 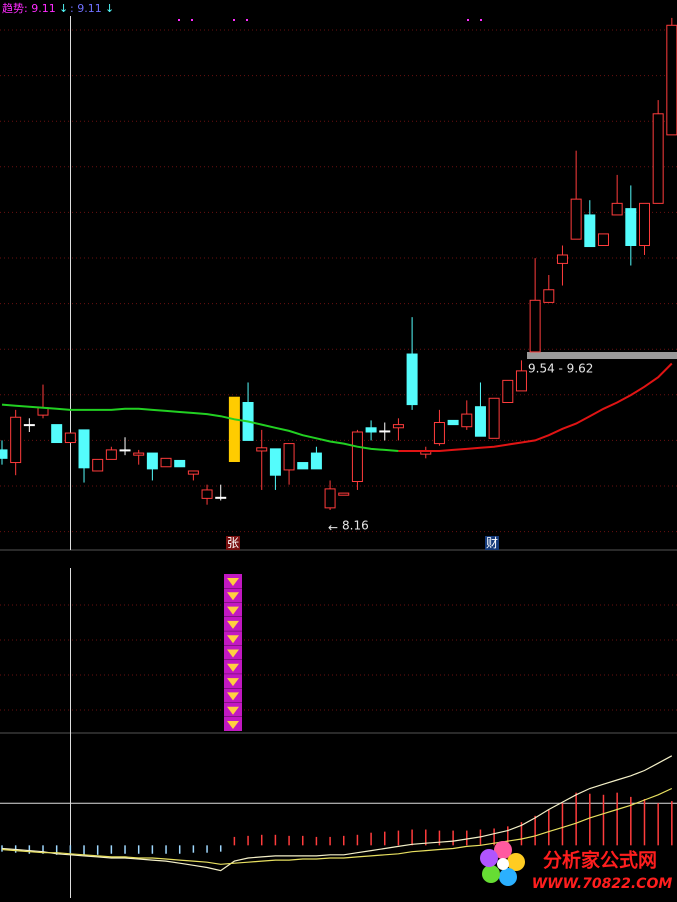 What do you see at coordinates (600, 860) in the screenshot?
I see `watermark-name: 分析家公式网` at bounding box center [600, 860].